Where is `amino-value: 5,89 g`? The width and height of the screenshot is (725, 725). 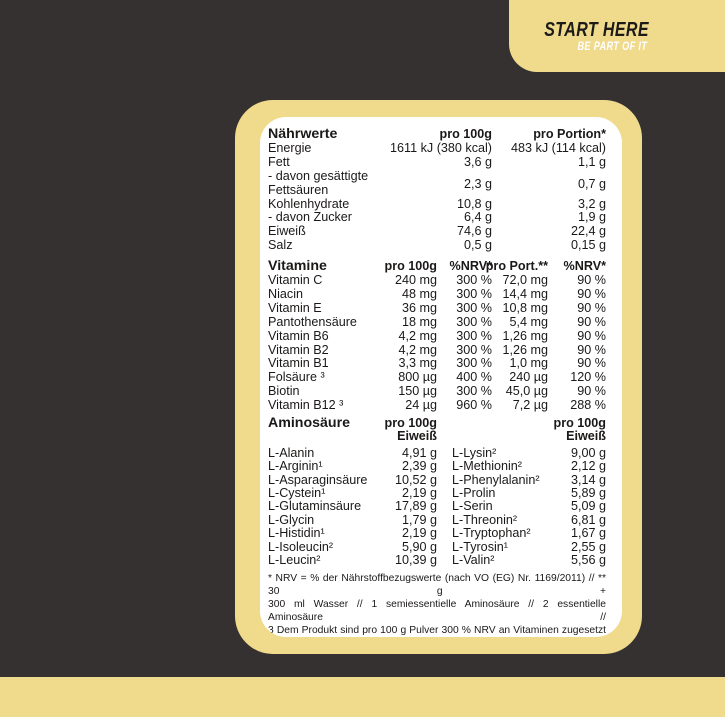 amino-value: 5,89 g is located at coordinates (588, 493).